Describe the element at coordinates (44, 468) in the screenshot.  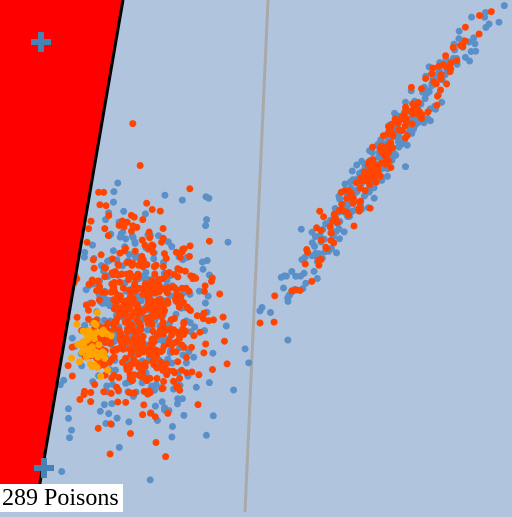
I see `plus-marker-bottom` at that location.